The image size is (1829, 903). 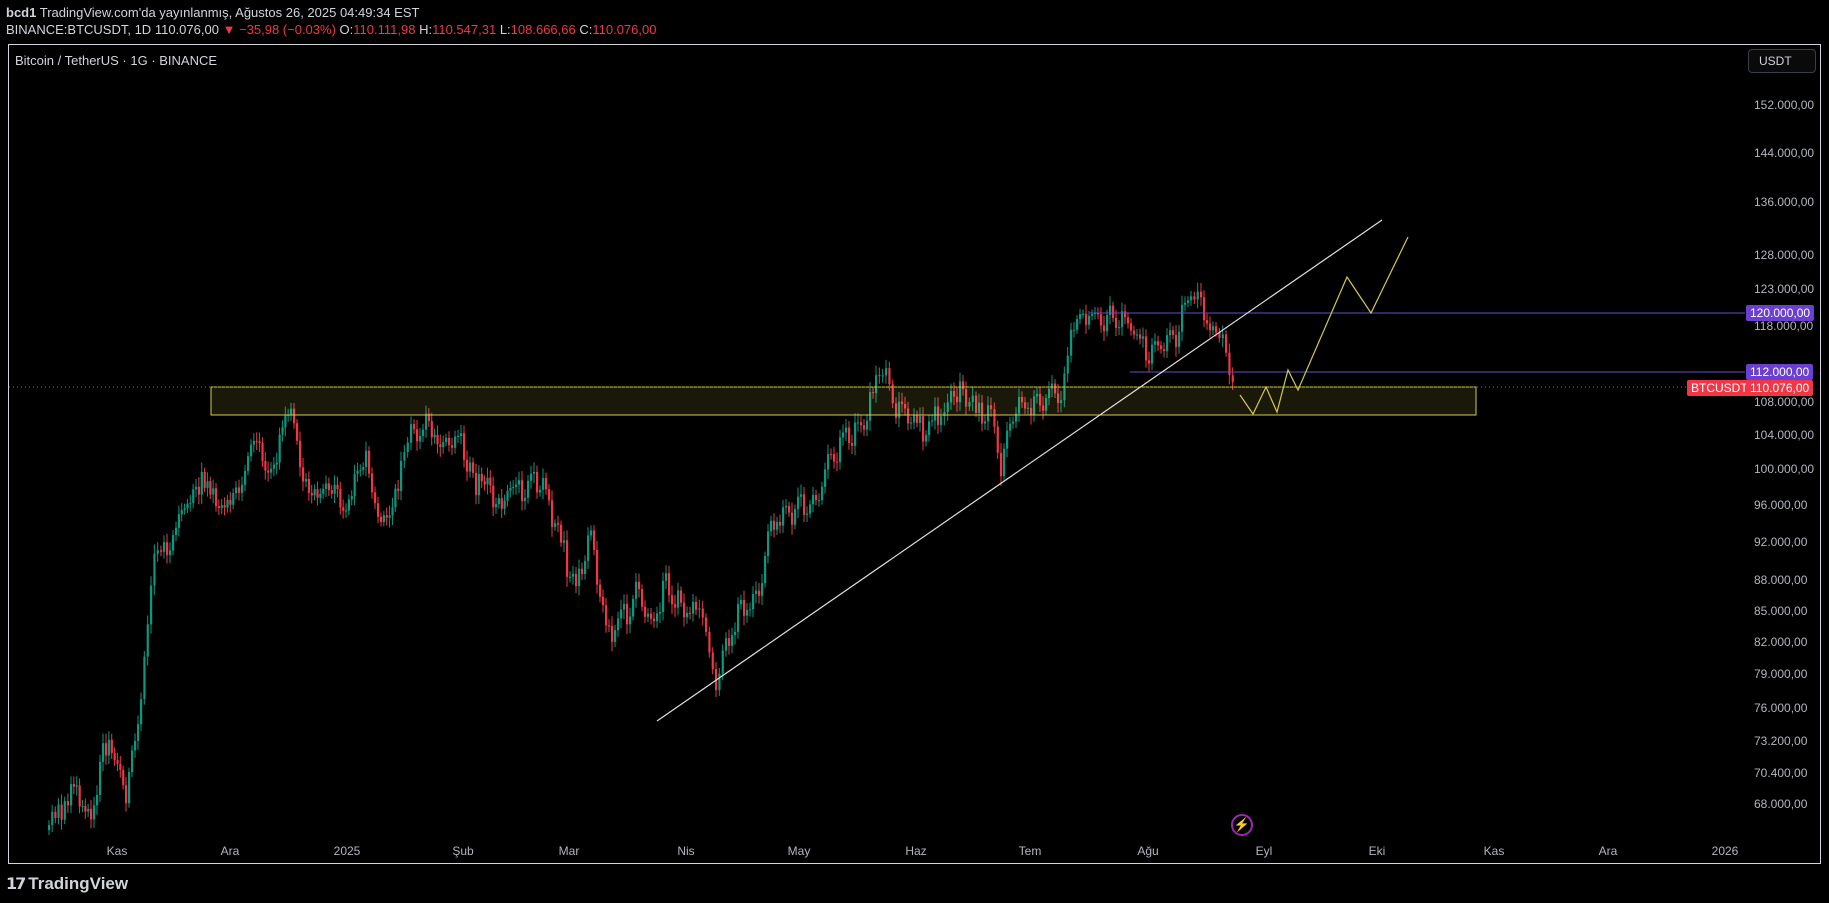 What do you see at coordinates (1242, 825) in the screenshot?
I see `lightning-icon: ⚡` at bounding box center [1242, 825].